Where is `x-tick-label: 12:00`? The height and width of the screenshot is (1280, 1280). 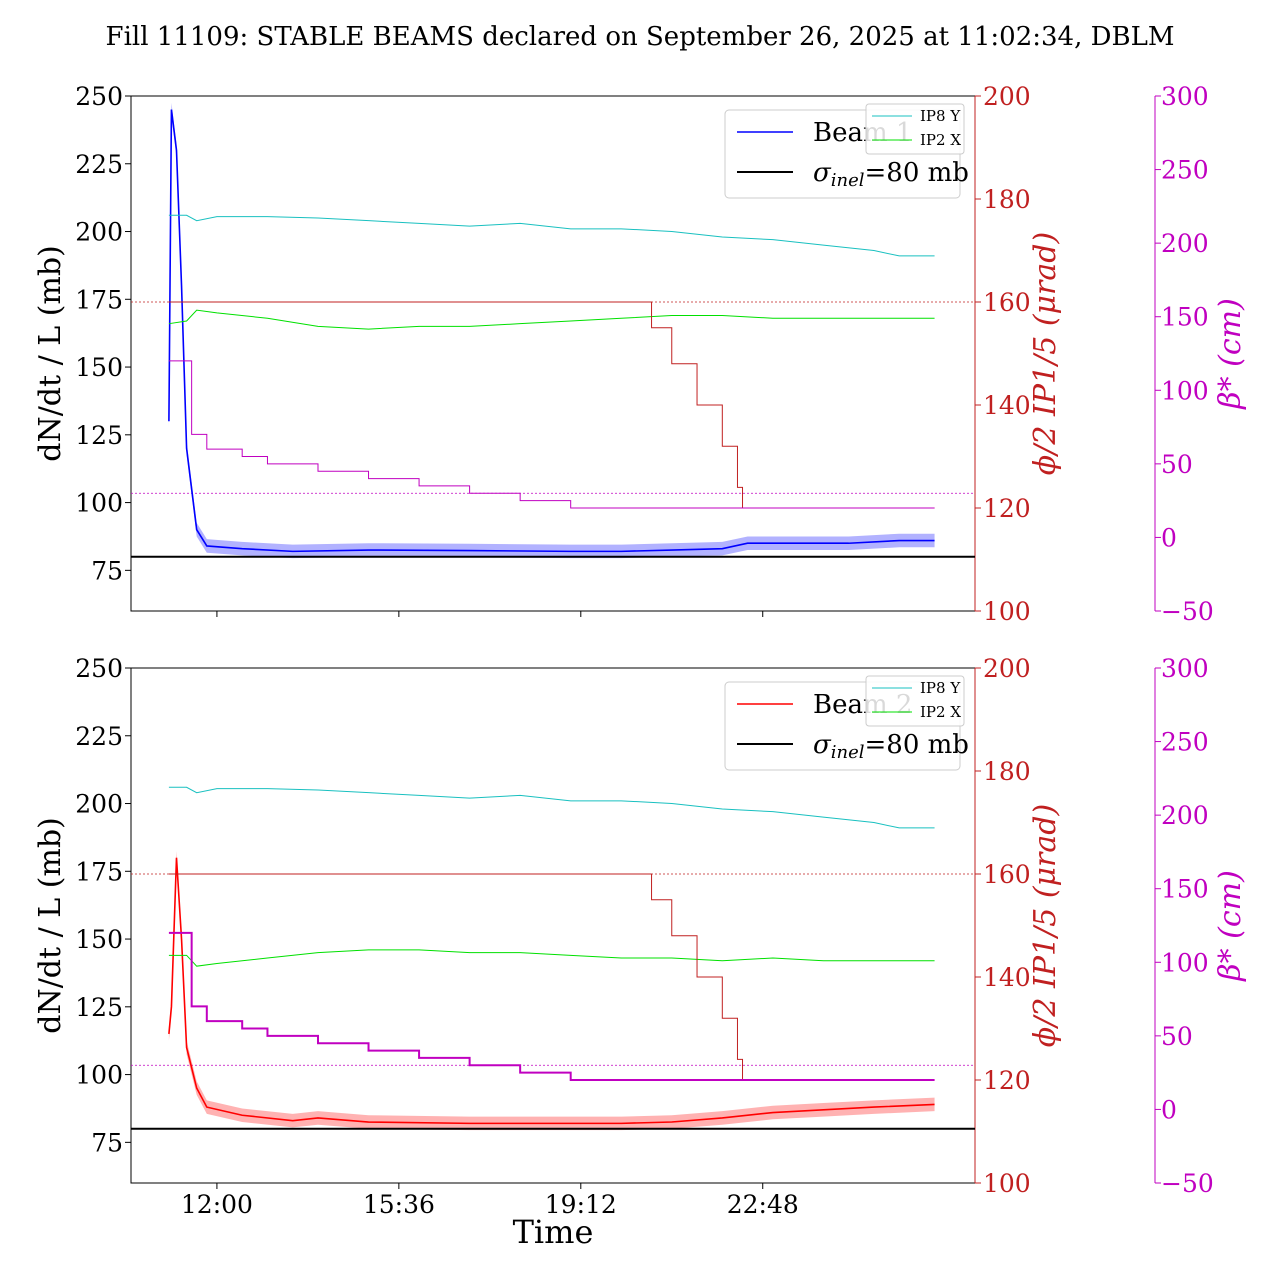
x-tick-label: 12:00 is located at coordinates (217, 1204).